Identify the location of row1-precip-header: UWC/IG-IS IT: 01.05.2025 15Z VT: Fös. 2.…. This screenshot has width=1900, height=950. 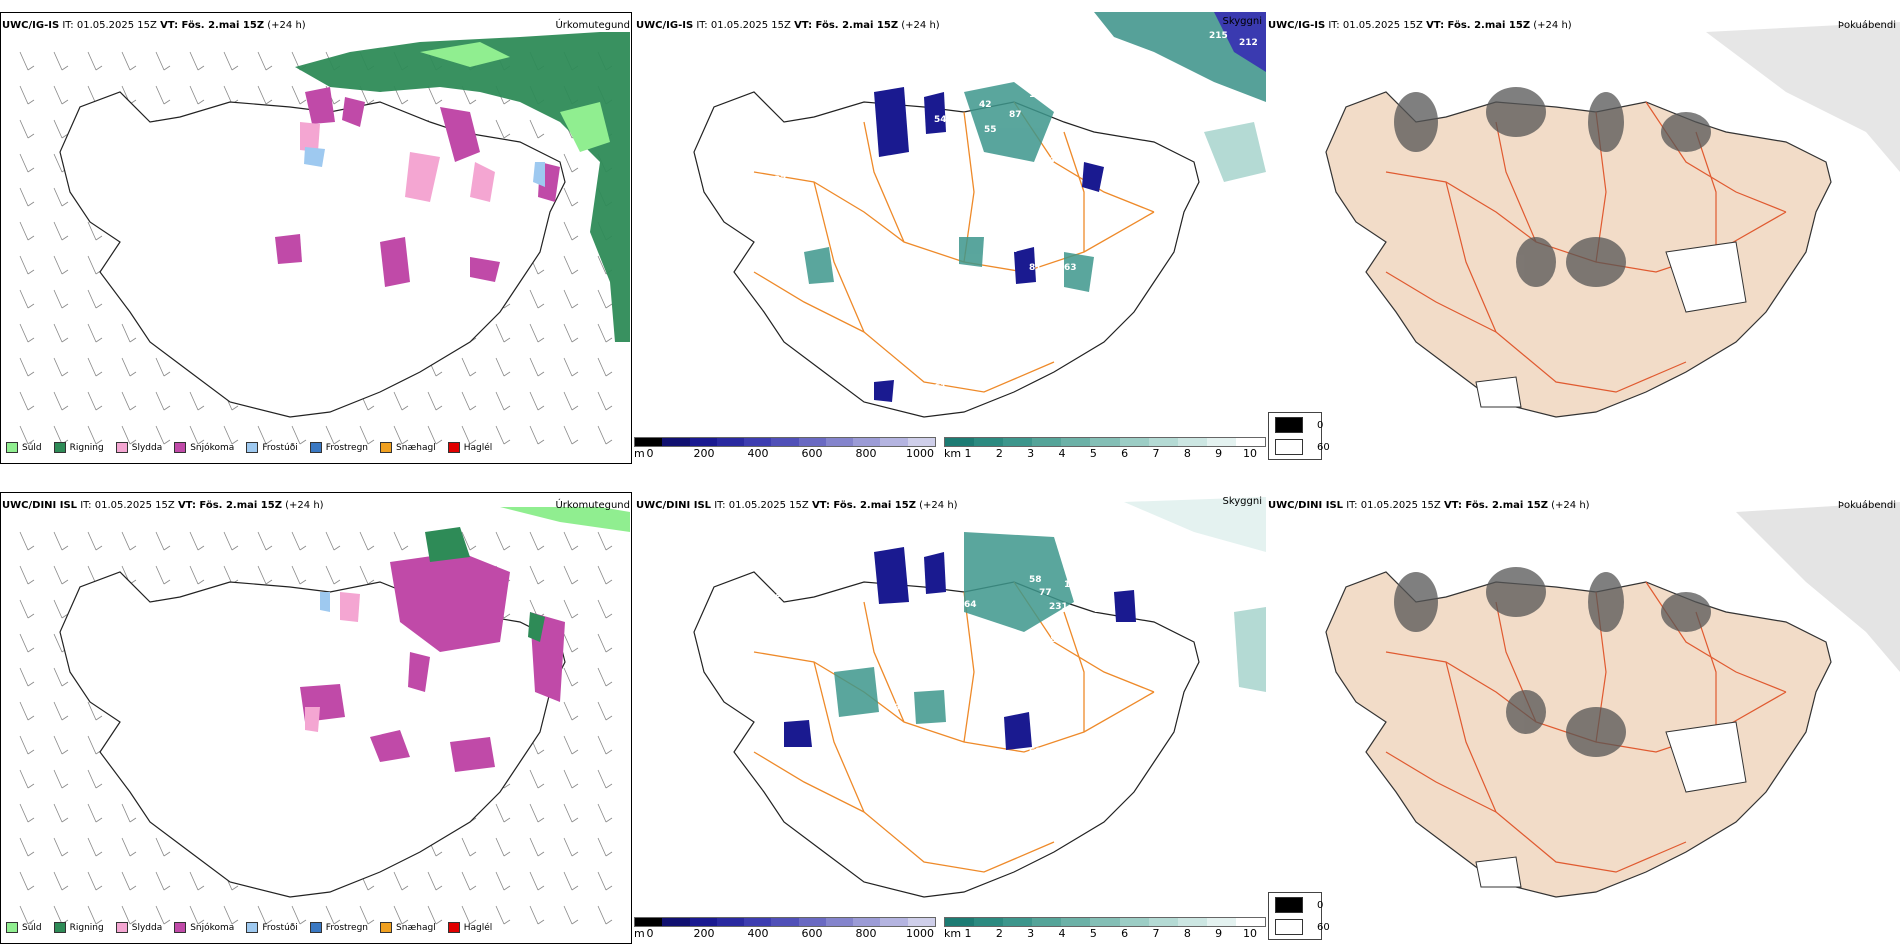
(154, 25).